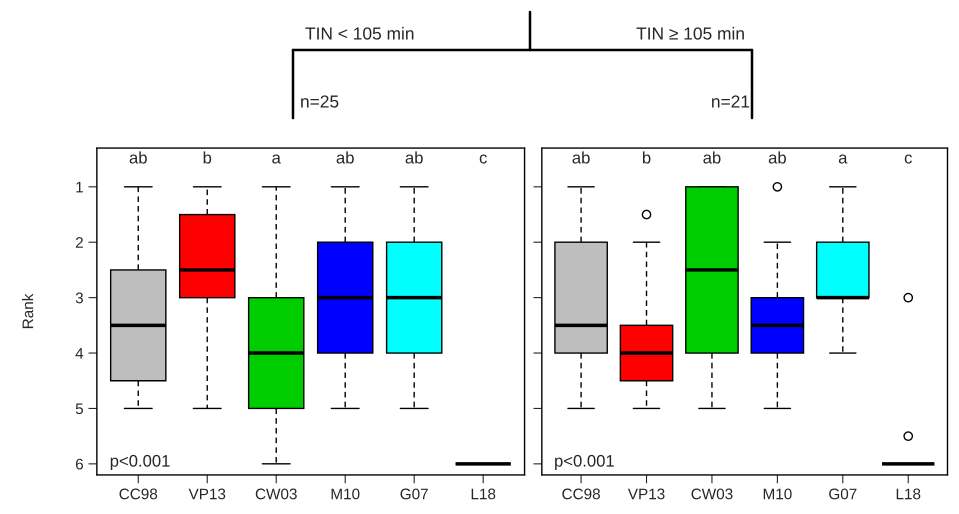 Image resolution: width=959 pixels, height=514 pixels. I want to click on y-tick-label: 1, so click(79, 187).